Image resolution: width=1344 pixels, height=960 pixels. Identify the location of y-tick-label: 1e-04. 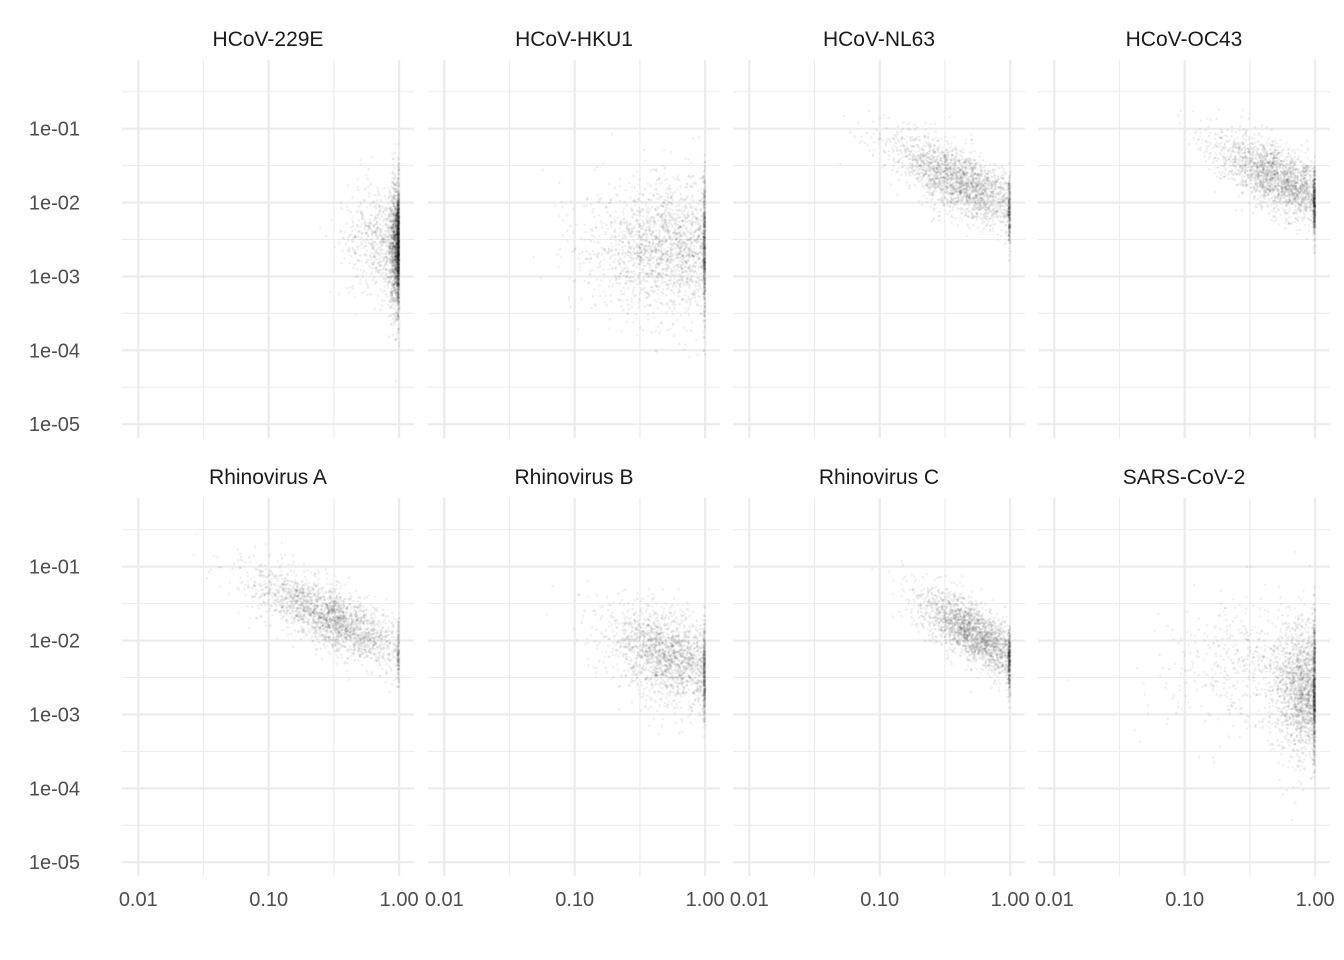
(54, 351).